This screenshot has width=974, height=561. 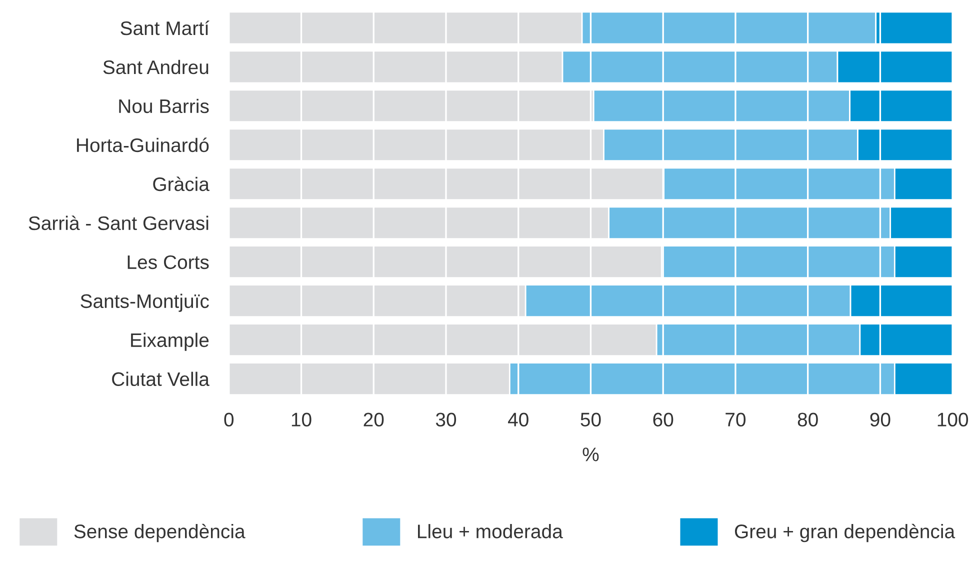 I want to click on x-tick-label: 40, so click(x=518, y=419).